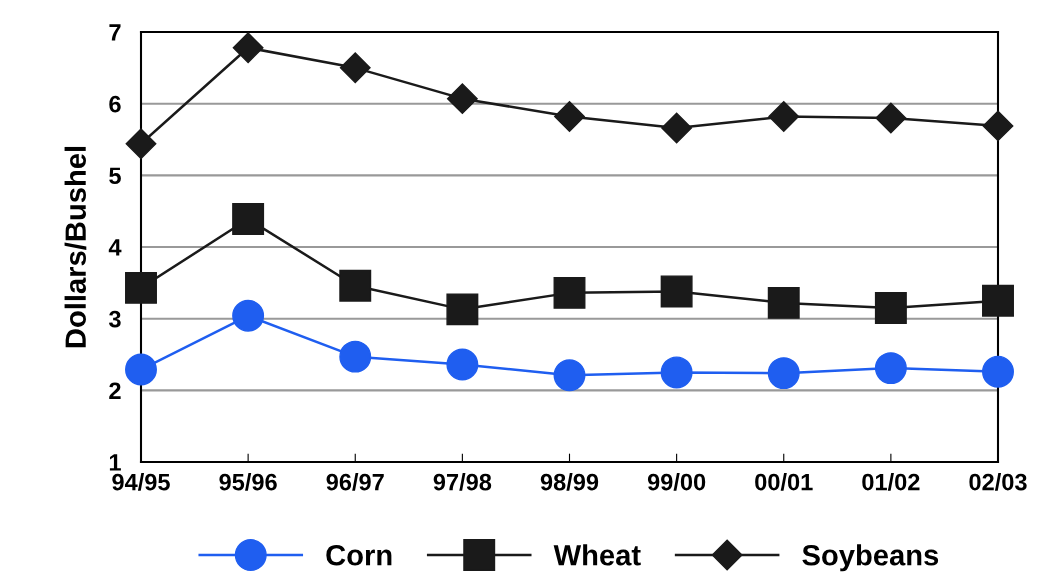 Image resolution: width=1048 pixels, height=588 pixels. What do you see at coordinates (115, 176) in the screenshot?
I see `y-tick-label: 5` at bounding box center [115, 176].